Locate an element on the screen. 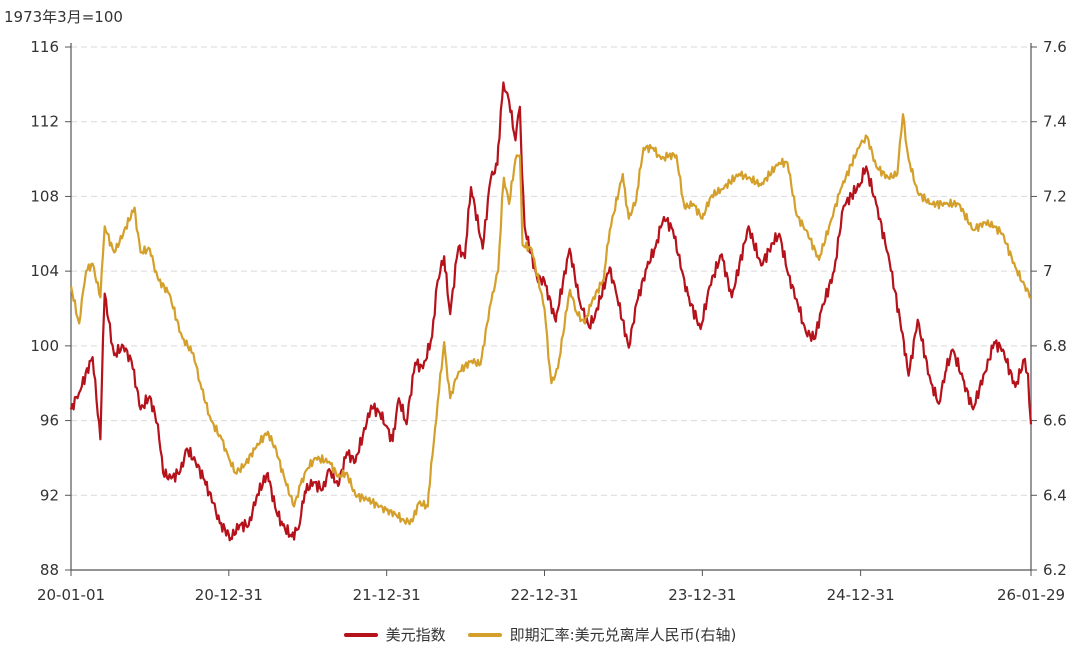  y-left-tick-label: 96 is located at coordinates (49, 421).